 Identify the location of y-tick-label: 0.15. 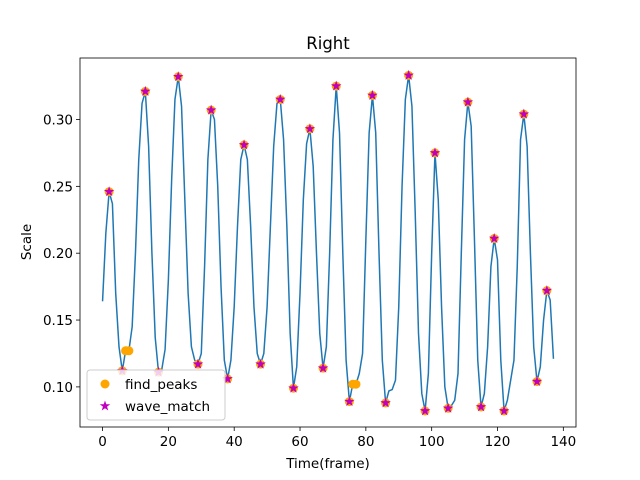
(58, 321).